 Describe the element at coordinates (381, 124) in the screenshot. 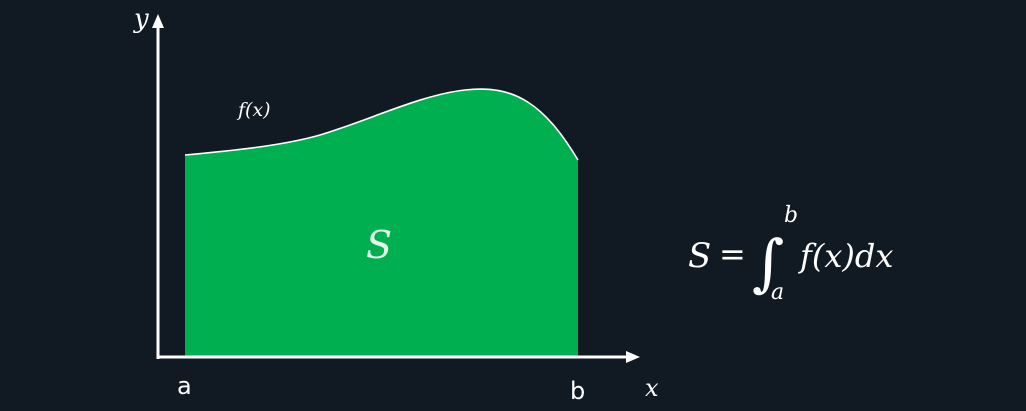

I see `function-curve` at that location.